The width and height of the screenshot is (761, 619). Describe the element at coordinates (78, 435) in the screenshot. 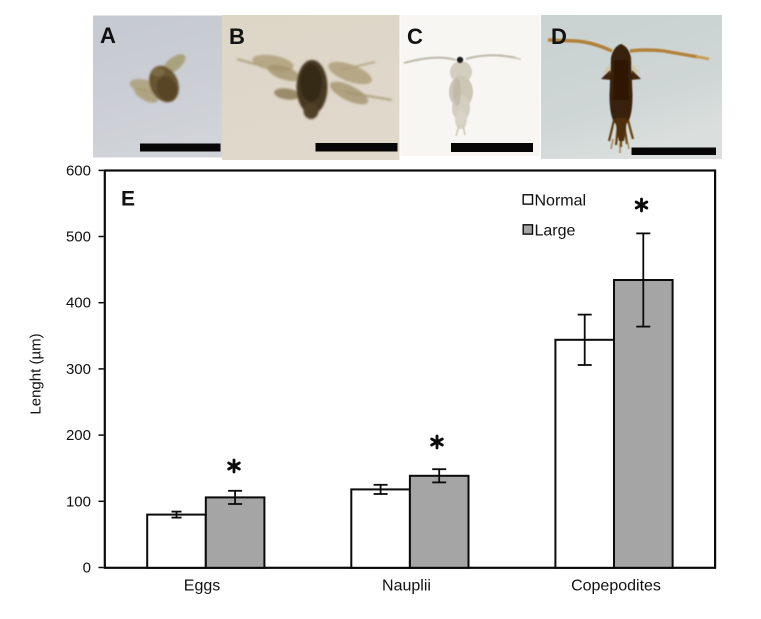

I see `svg-text: 200` at that location.